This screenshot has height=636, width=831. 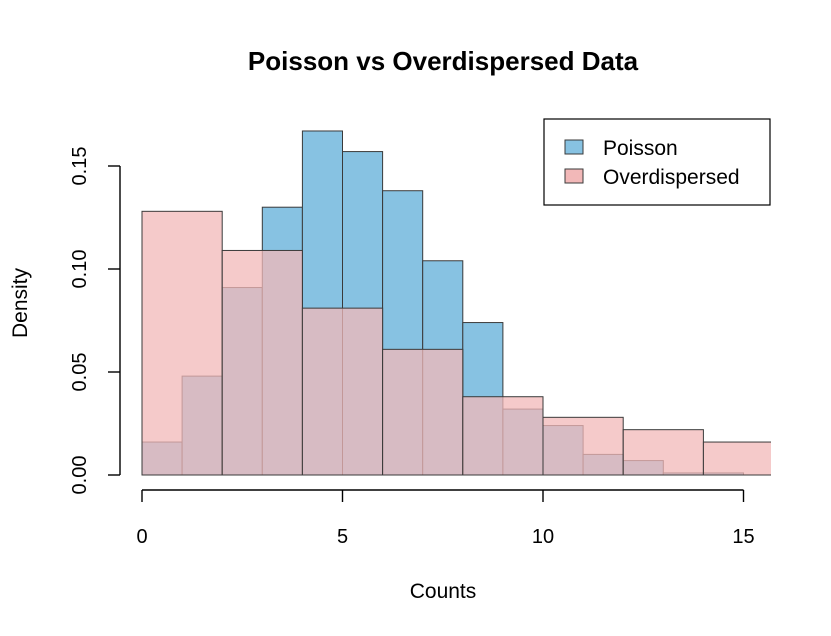 What do you see at coordinates (574, 147) in the screenshot?
I see `legend-swatch-poisson` at bounding box center [574, 147].